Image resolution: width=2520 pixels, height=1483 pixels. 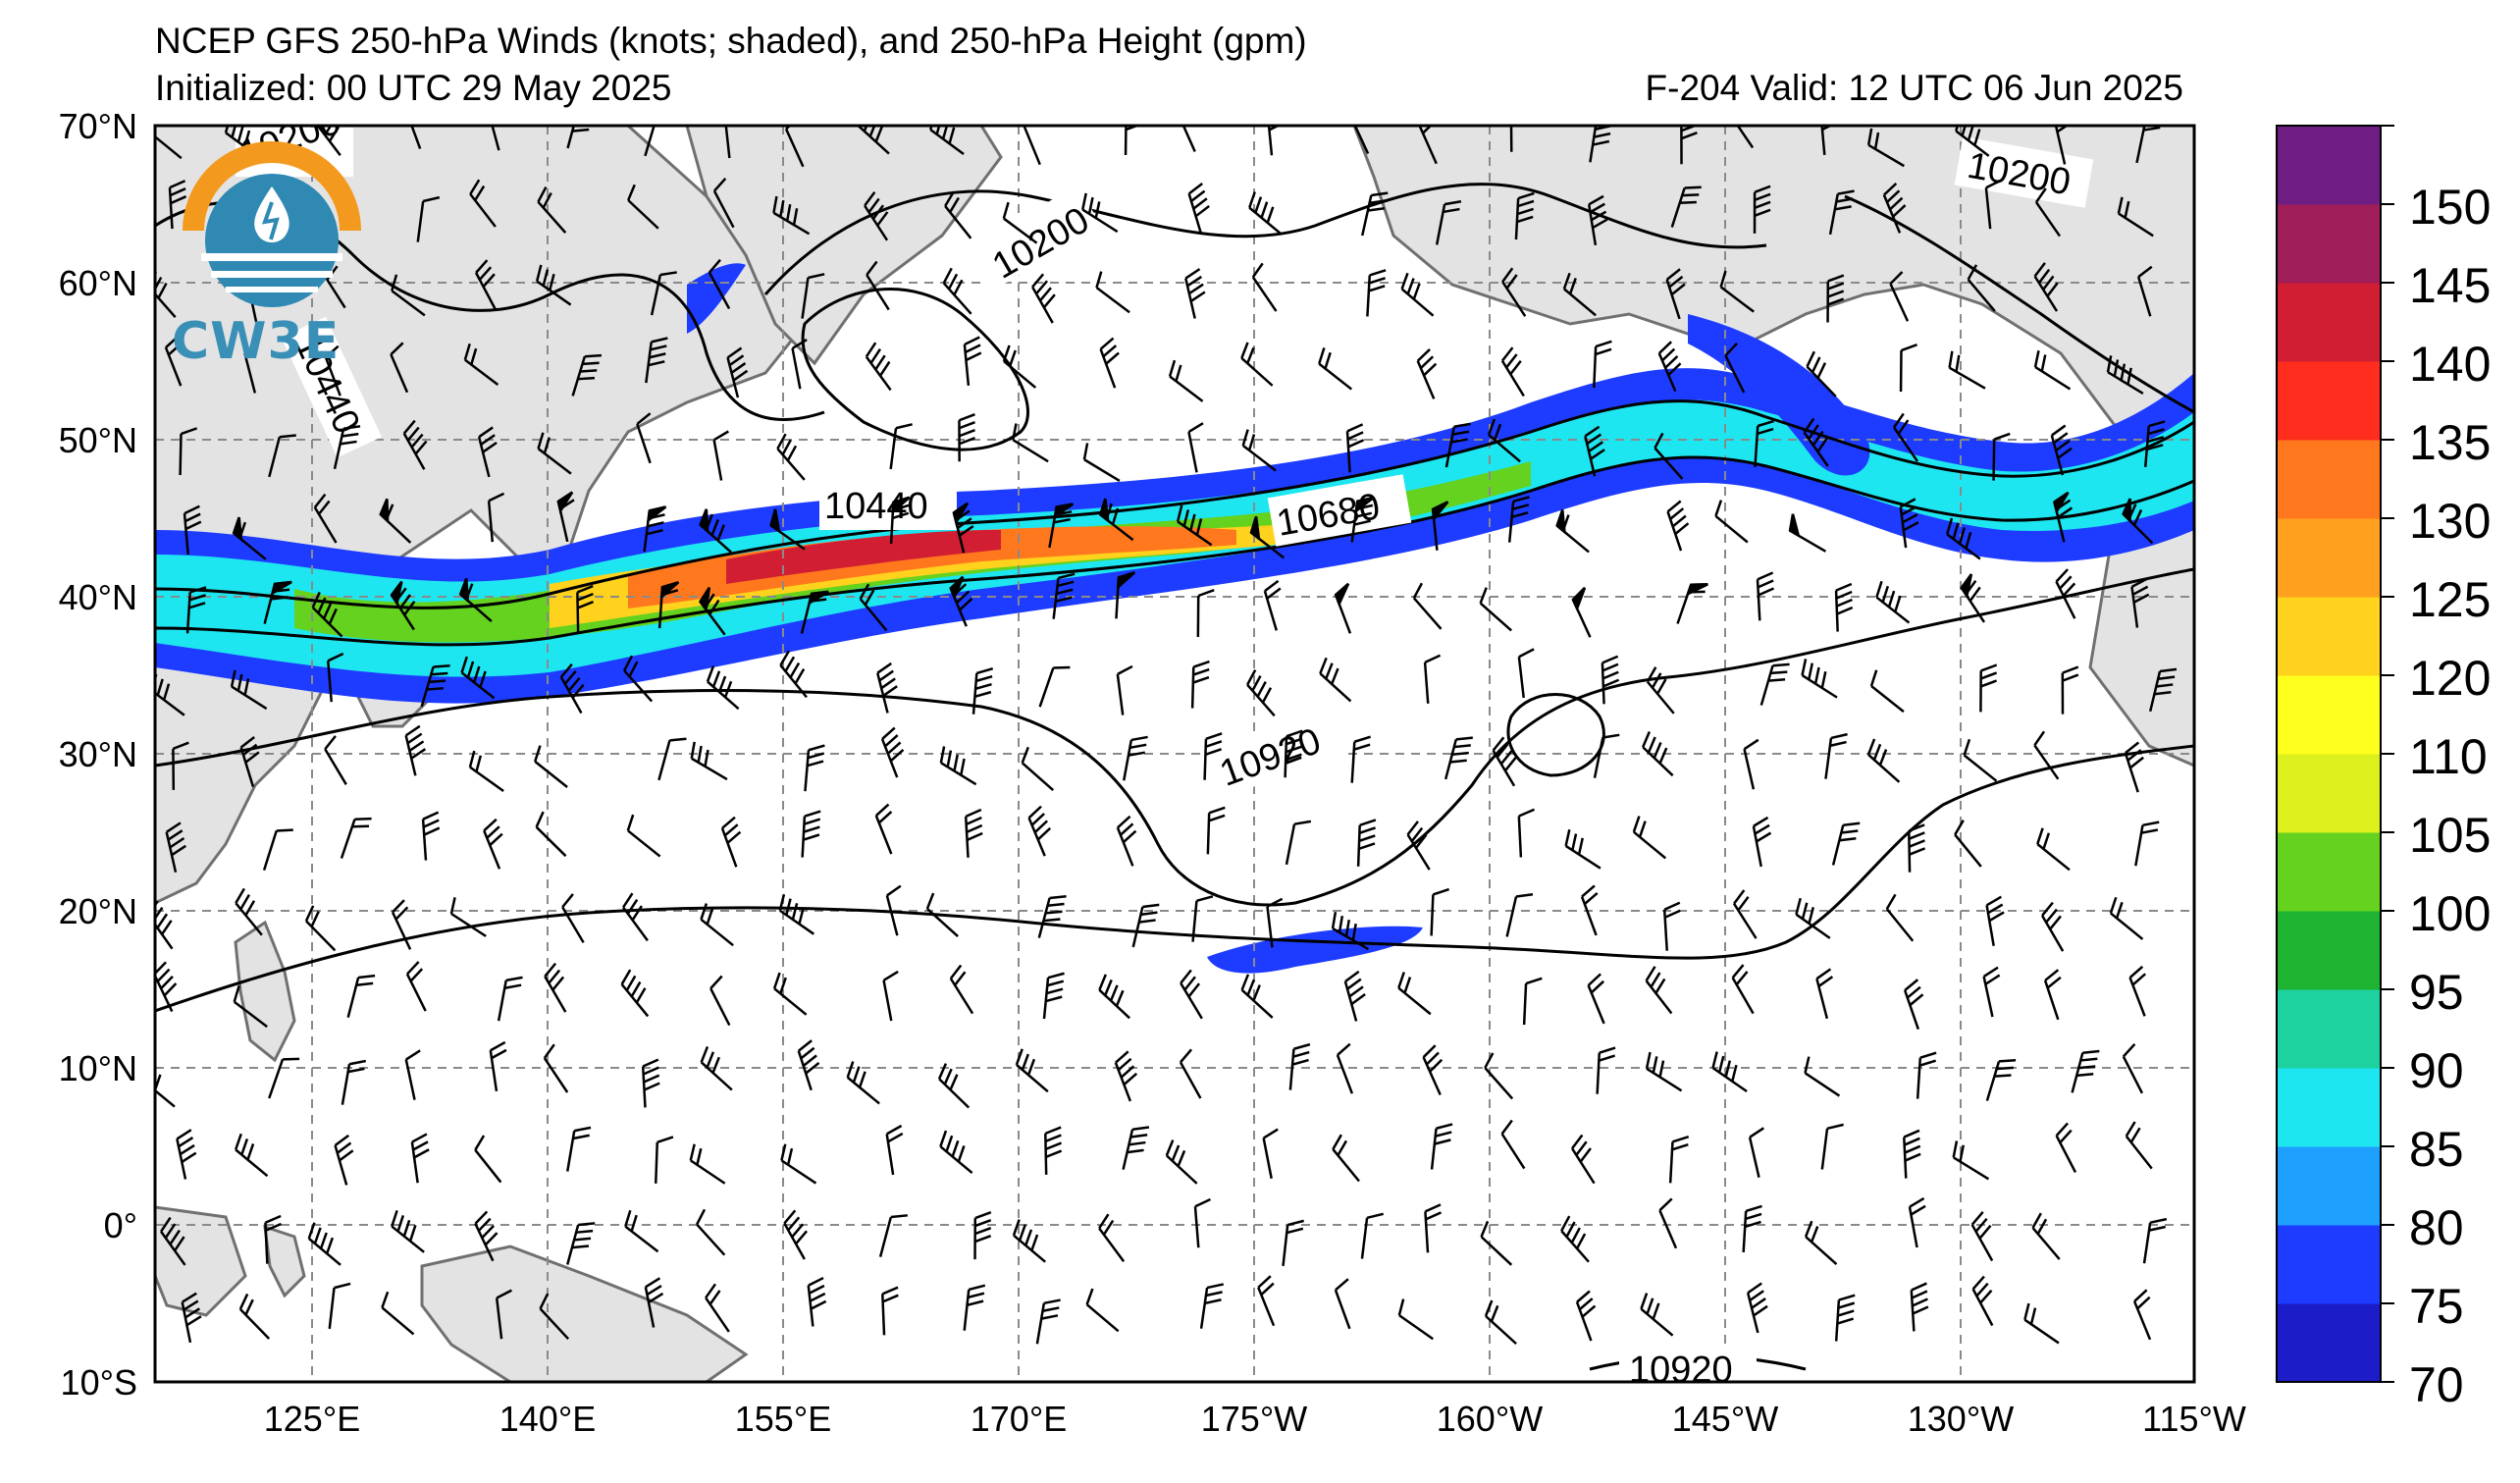 What do you see at coordinates (1681, 1371) in the screenshot?
I see `contour-label: 10920` at bounding box center [1681, 1371].